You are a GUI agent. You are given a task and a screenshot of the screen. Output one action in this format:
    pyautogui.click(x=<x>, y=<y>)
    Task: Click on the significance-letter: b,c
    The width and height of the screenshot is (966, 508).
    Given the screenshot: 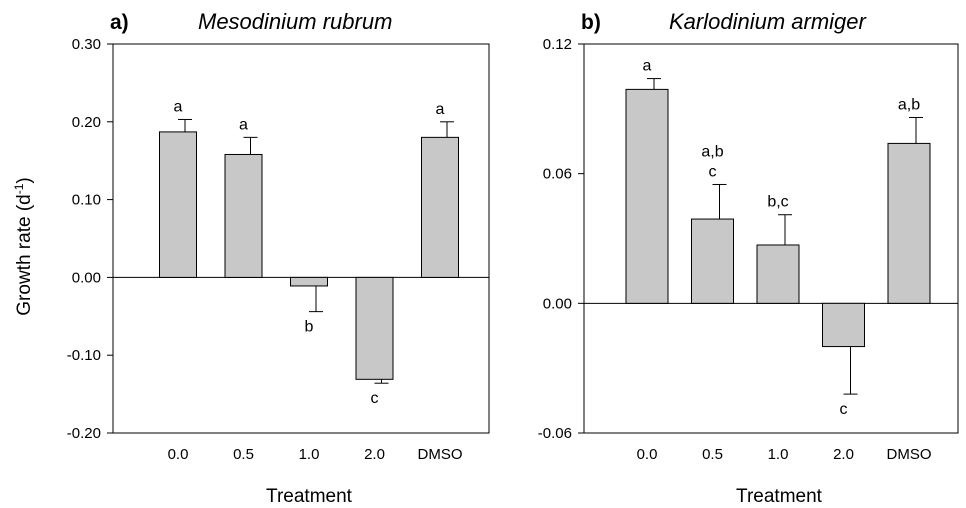 What is the action you would take?
    pyautogui.click(x=777, y=202)
    